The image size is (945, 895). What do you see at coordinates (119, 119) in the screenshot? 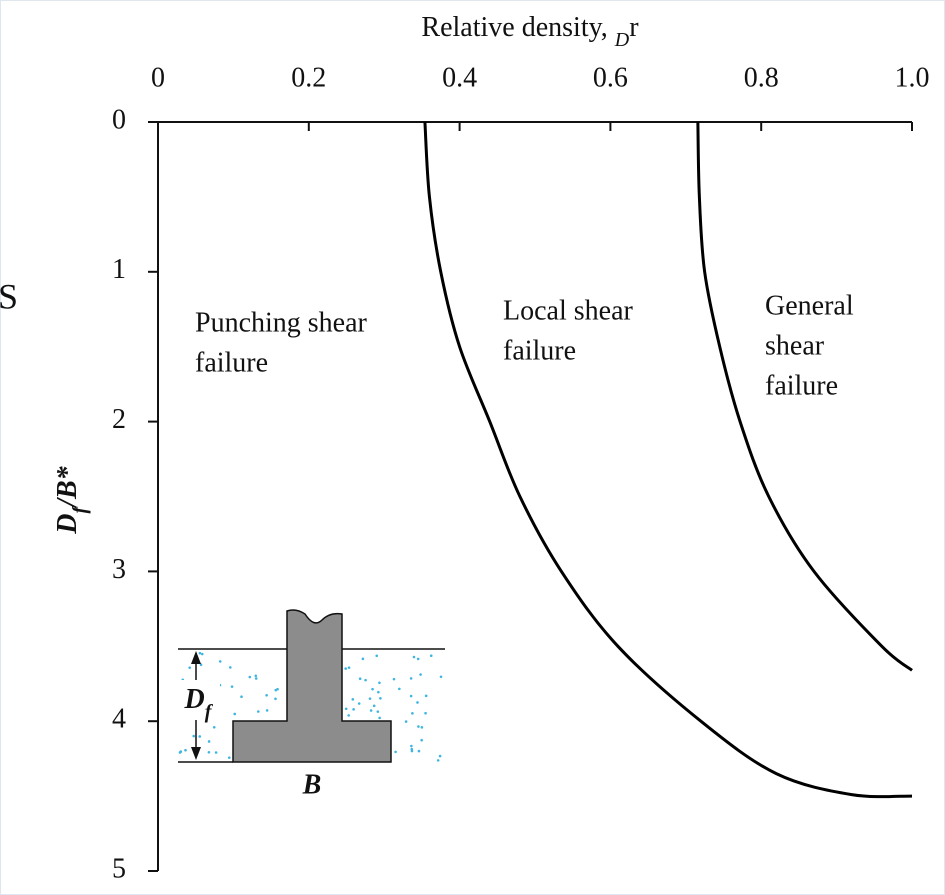
I see `y-tick-label: 0` at bounding box center [119, 119].